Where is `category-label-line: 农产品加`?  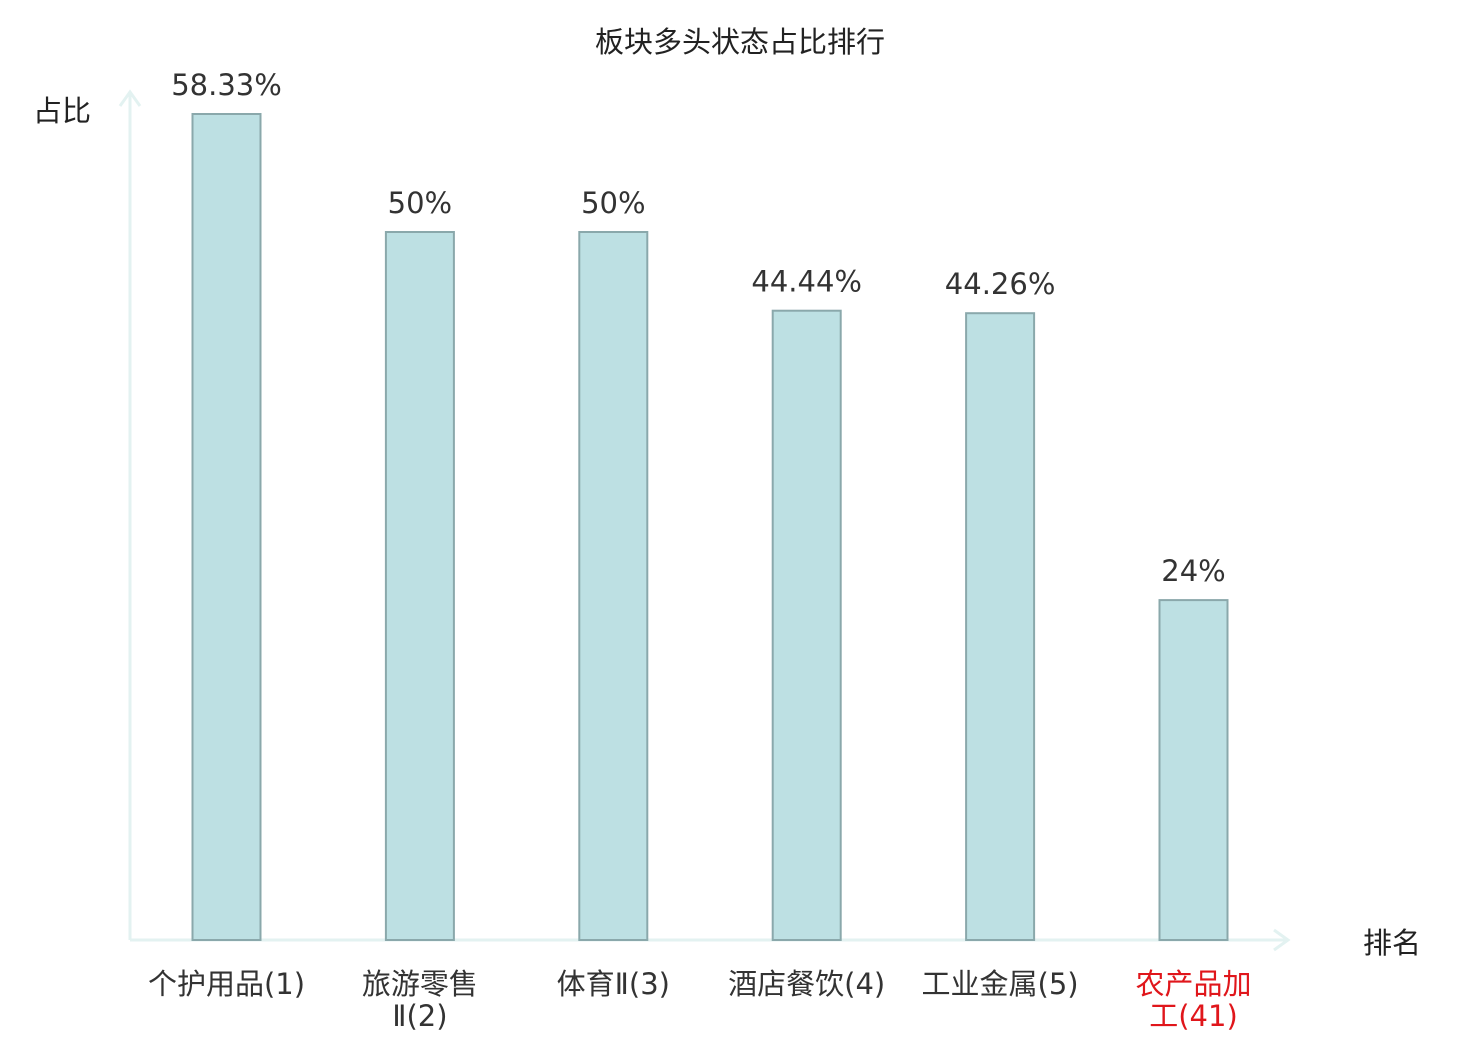
category-label-line: 农产品加 is located at coordinates (1193, 984).